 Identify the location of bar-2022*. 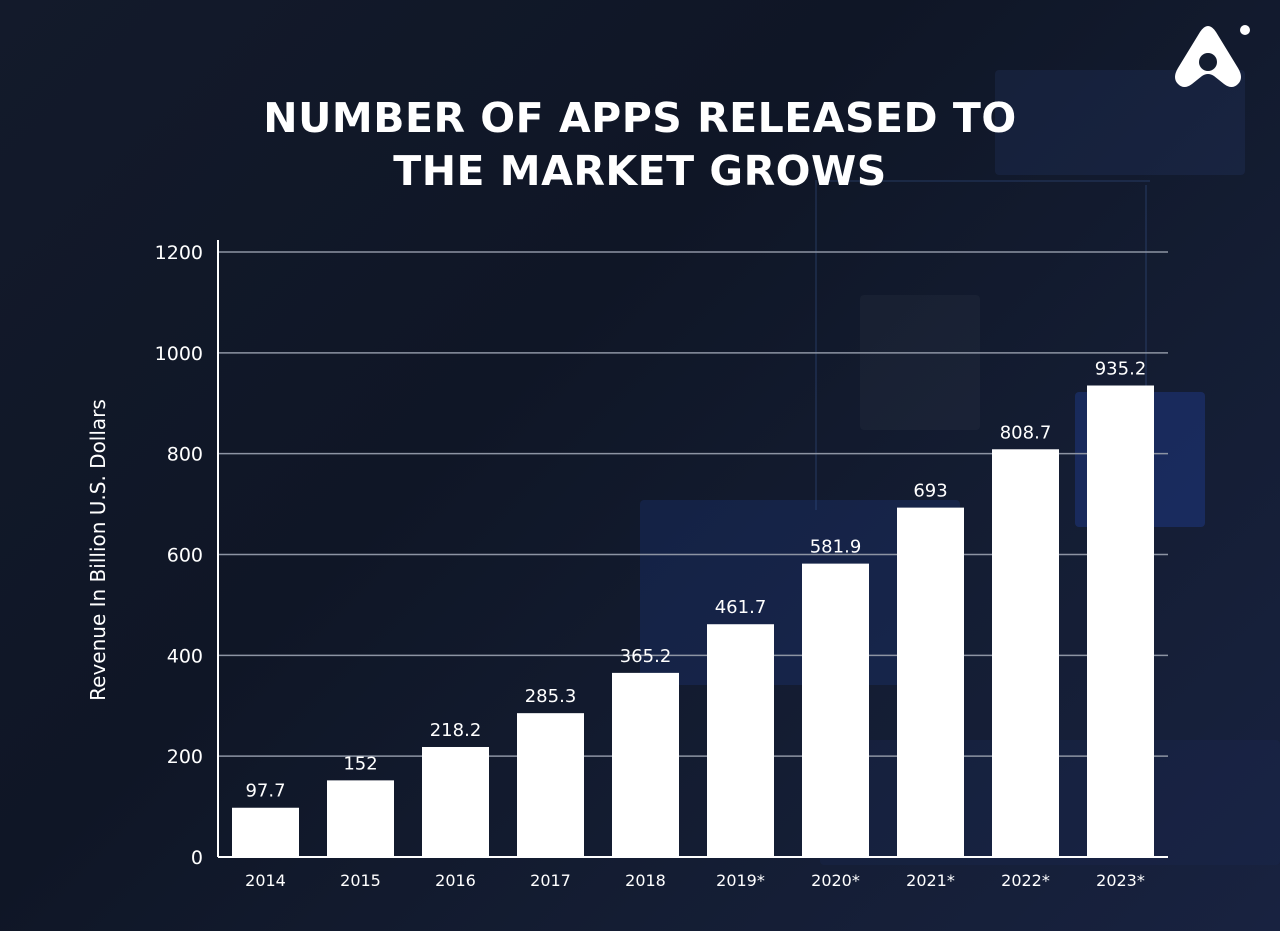
(1025, 653).